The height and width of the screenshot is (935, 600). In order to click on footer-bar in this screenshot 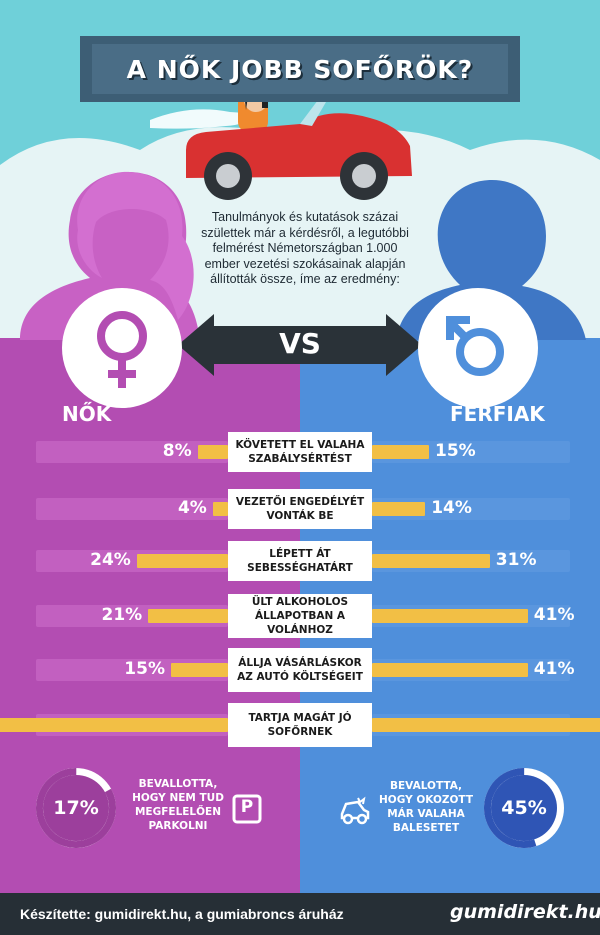, I will do `click(300, 914)`.